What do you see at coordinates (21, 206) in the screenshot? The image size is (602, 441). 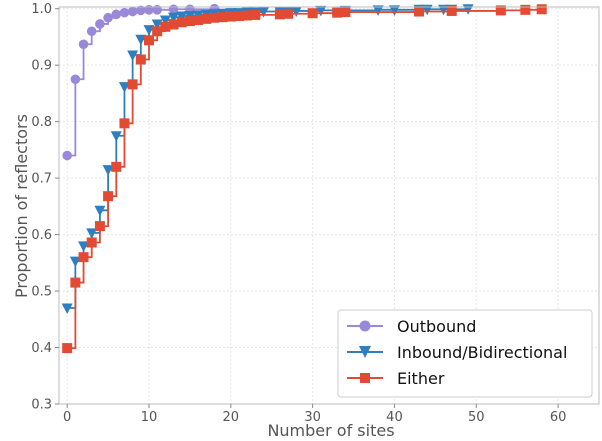 I see `y-axis-label: Proportion of reflectors` at bounding box center [21, 206].